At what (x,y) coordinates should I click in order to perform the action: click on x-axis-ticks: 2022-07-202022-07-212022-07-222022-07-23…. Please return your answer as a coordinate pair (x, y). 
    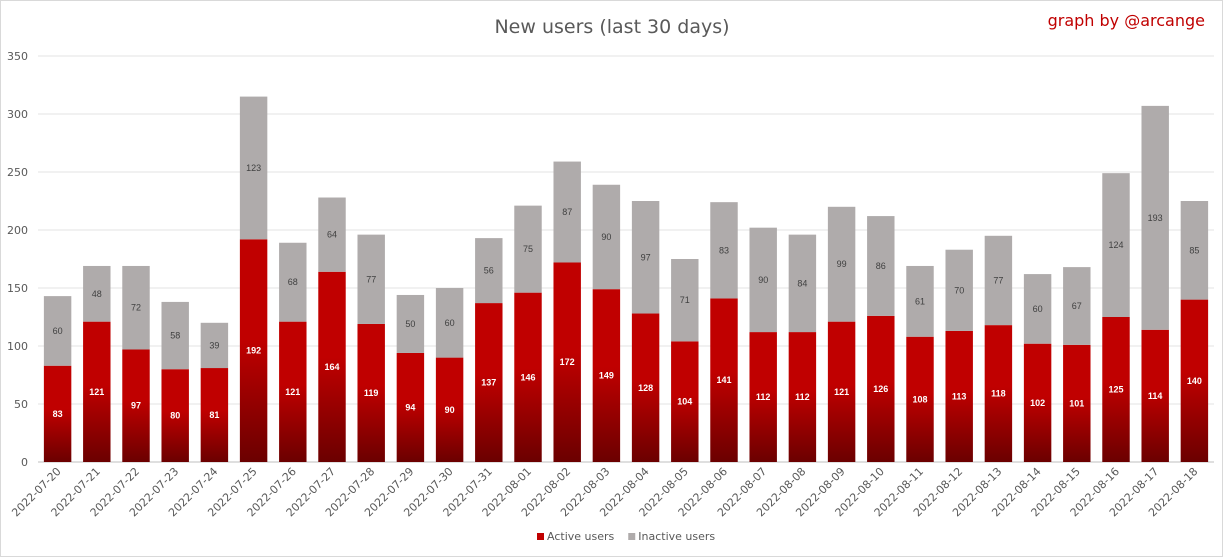
    Looking at the image, I should click on (604, 492).